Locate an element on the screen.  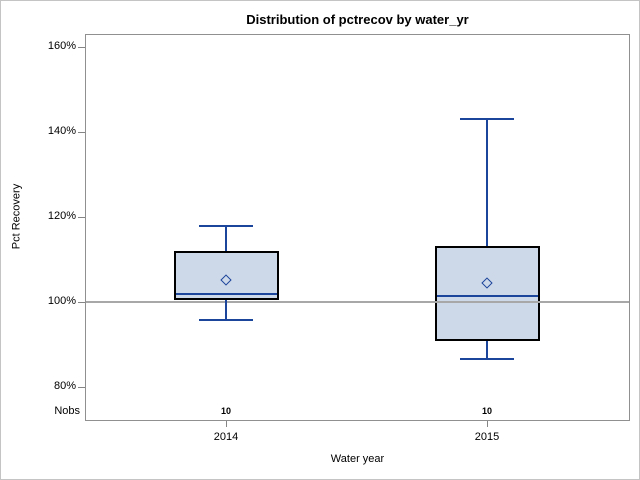
nobs-row-label: Nobs is located at coordinates (67, 411).